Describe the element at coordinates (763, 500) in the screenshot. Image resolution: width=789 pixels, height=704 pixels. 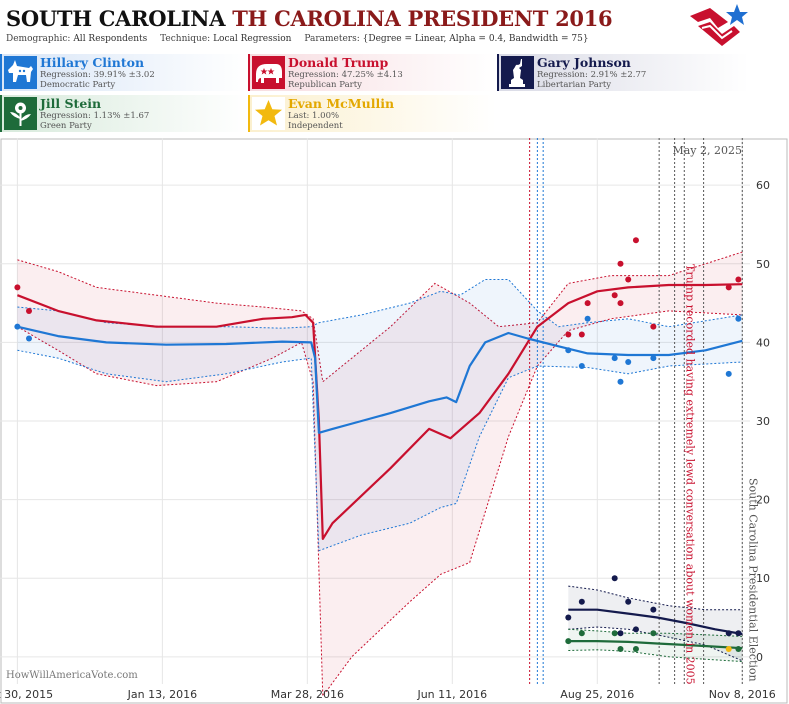
I see `y-tick-label: 20` at that location.